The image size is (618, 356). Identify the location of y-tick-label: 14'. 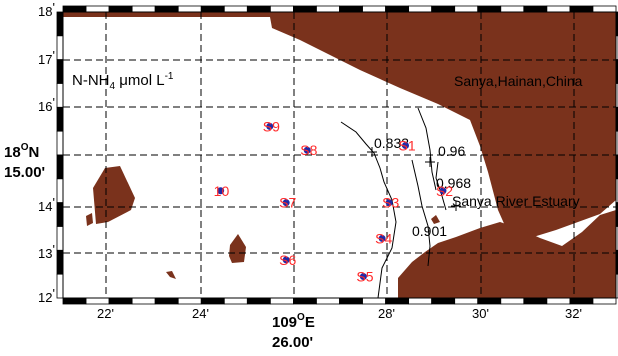
(46, 204).